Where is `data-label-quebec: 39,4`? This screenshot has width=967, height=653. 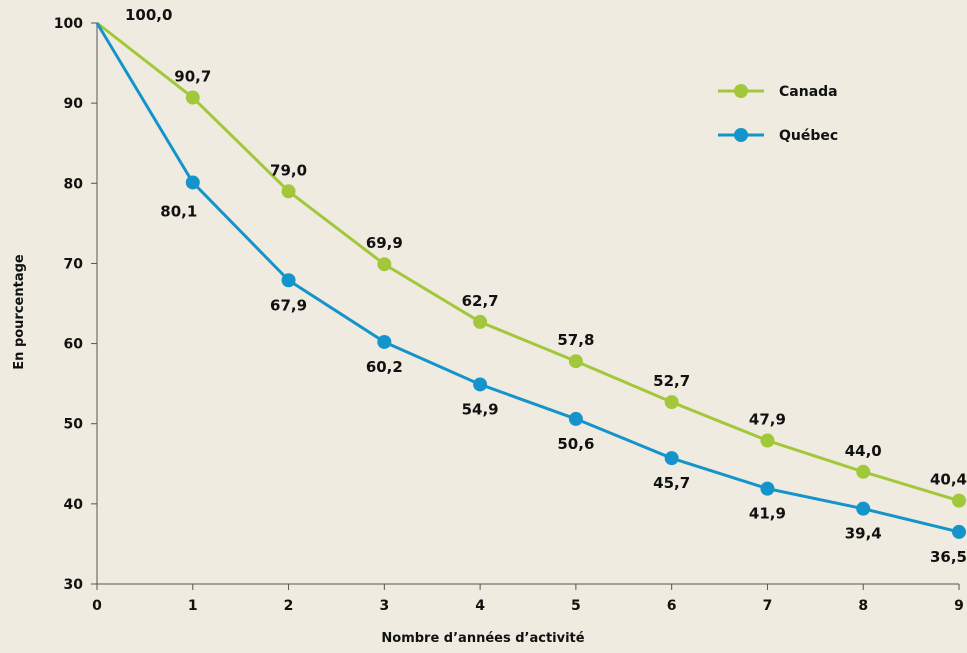
data-label-quebec: 39,4 is located at coordinates (863, 534).